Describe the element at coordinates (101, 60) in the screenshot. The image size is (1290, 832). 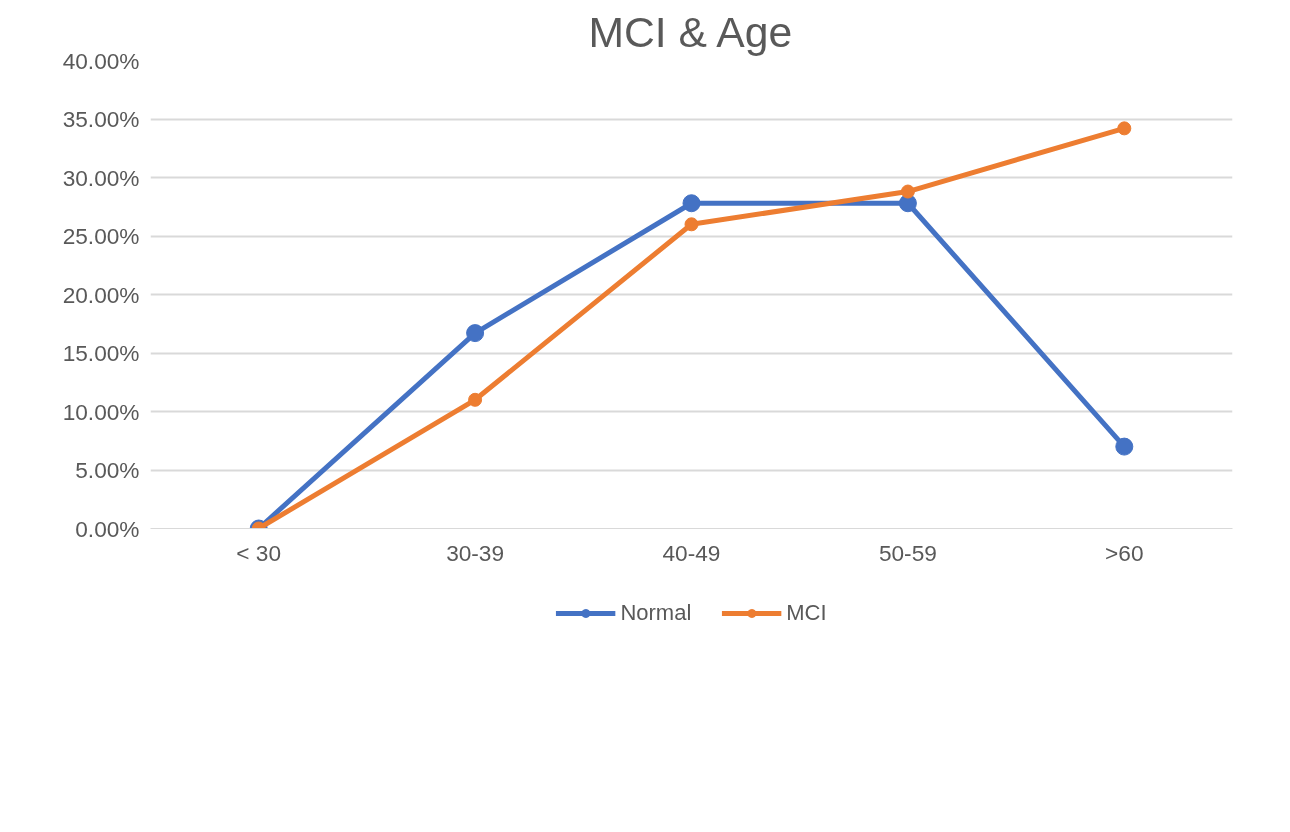
I see `y-tick-label: 40.00%` at that location.